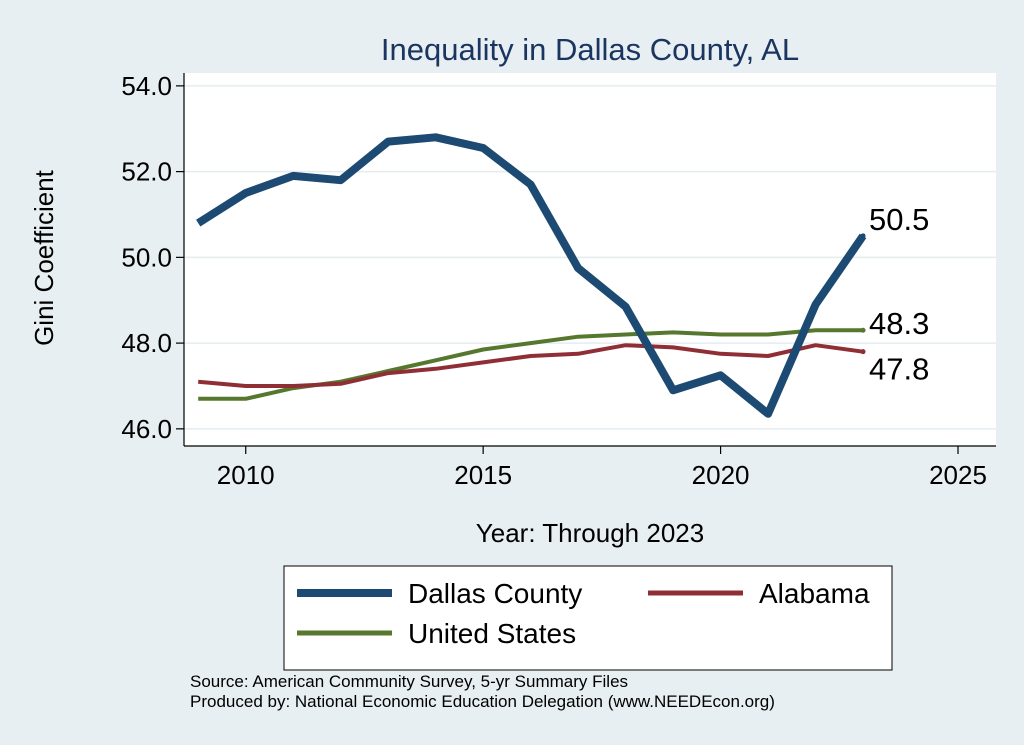 Image resolution: width=1024 pixels, height=745 pixels. What do you see at coordinates (958, 475) in the screenshot?
I see `x-tick-label: 2025` at bounding box center [958, 475].